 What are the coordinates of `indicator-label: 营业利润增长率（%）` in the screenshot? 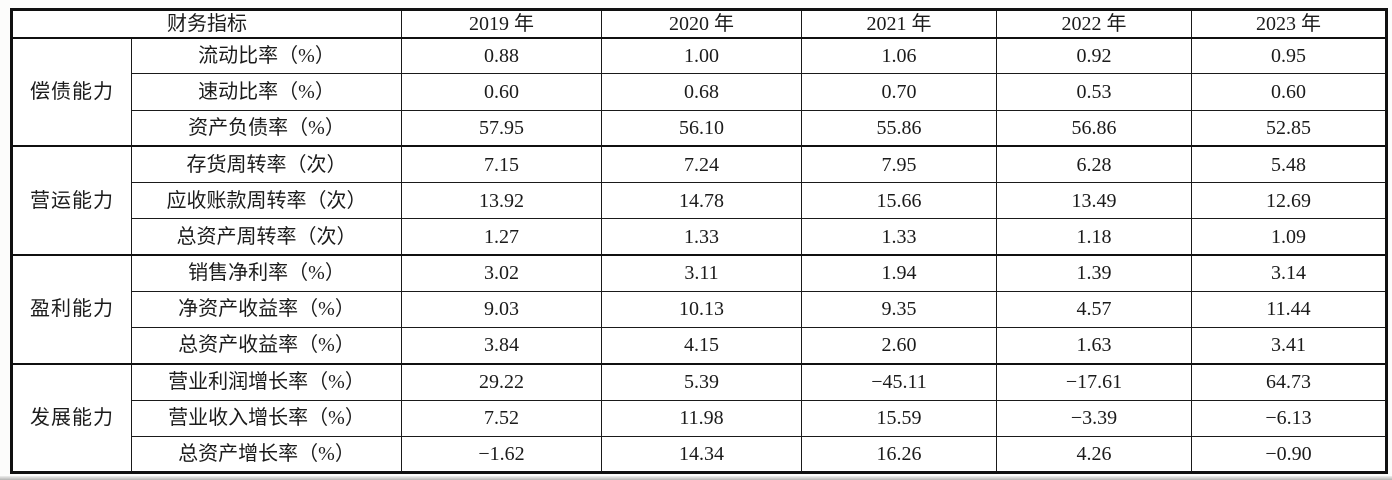 It's located at (266, 381).